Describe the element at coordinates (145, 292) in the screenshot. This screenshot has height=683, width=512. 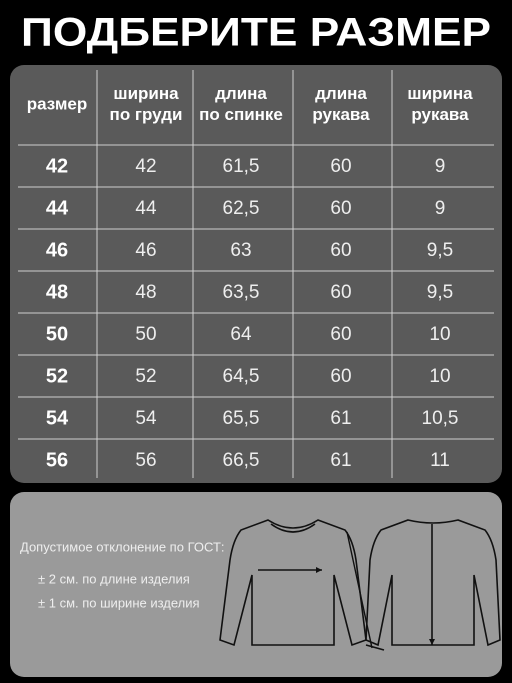
I see `table-cell: 48` at that location.